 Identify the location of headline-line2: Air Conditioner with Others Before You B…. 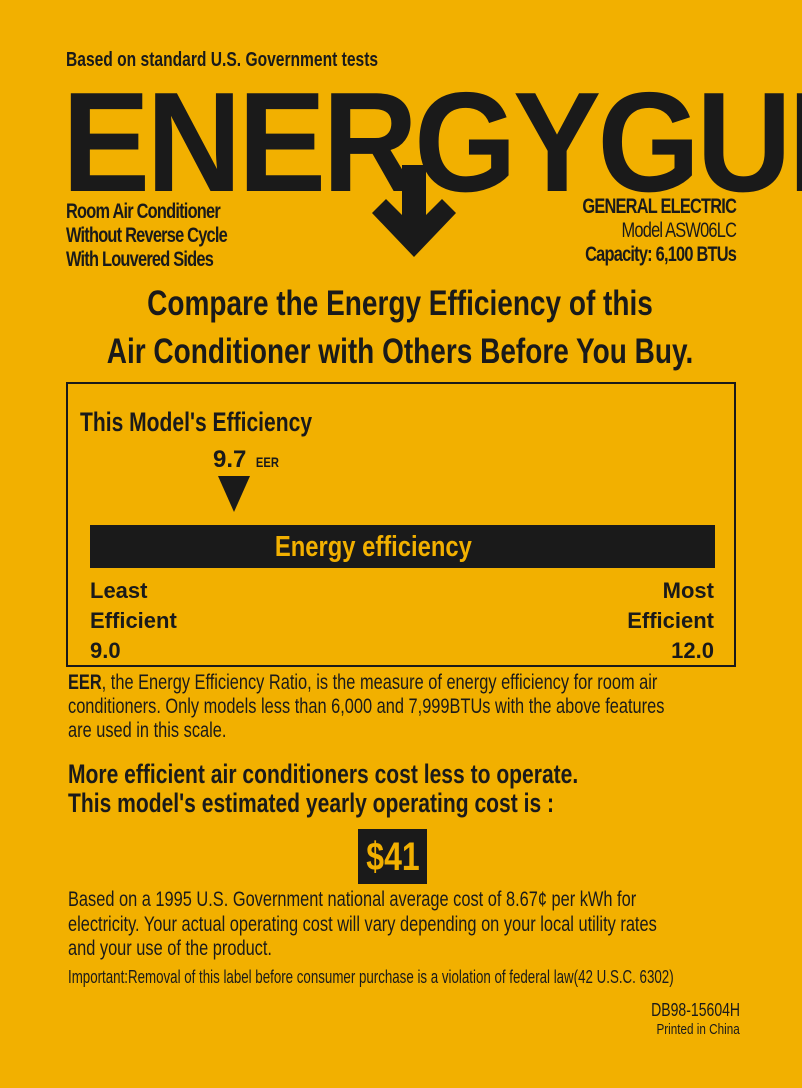
(400, 351).